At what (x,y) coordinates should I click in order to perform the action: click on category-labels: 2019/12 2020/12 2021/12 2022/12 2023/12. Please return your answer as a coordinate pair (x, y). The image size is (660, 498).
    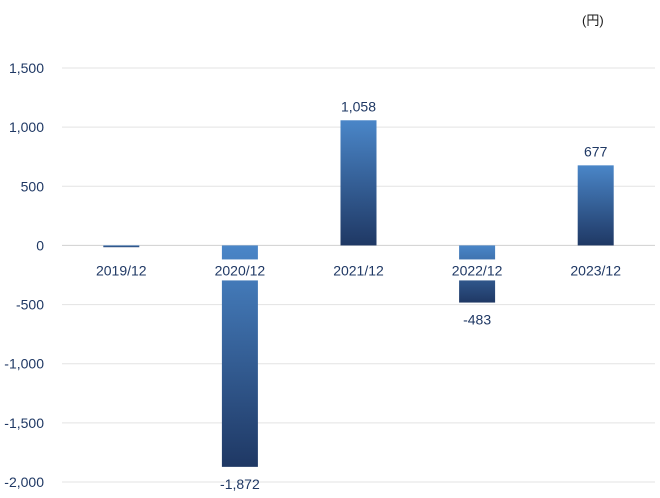
    Looking at the image, I should click on (358, 270).